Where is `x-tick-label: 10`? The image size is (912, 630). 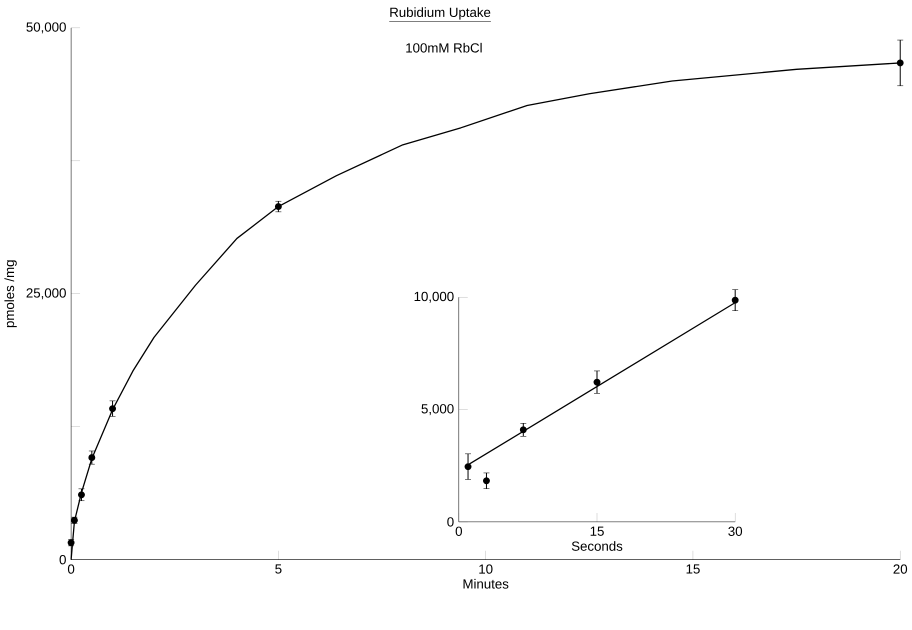
x-tick-label: 10 is located at coordinates (486, 569).